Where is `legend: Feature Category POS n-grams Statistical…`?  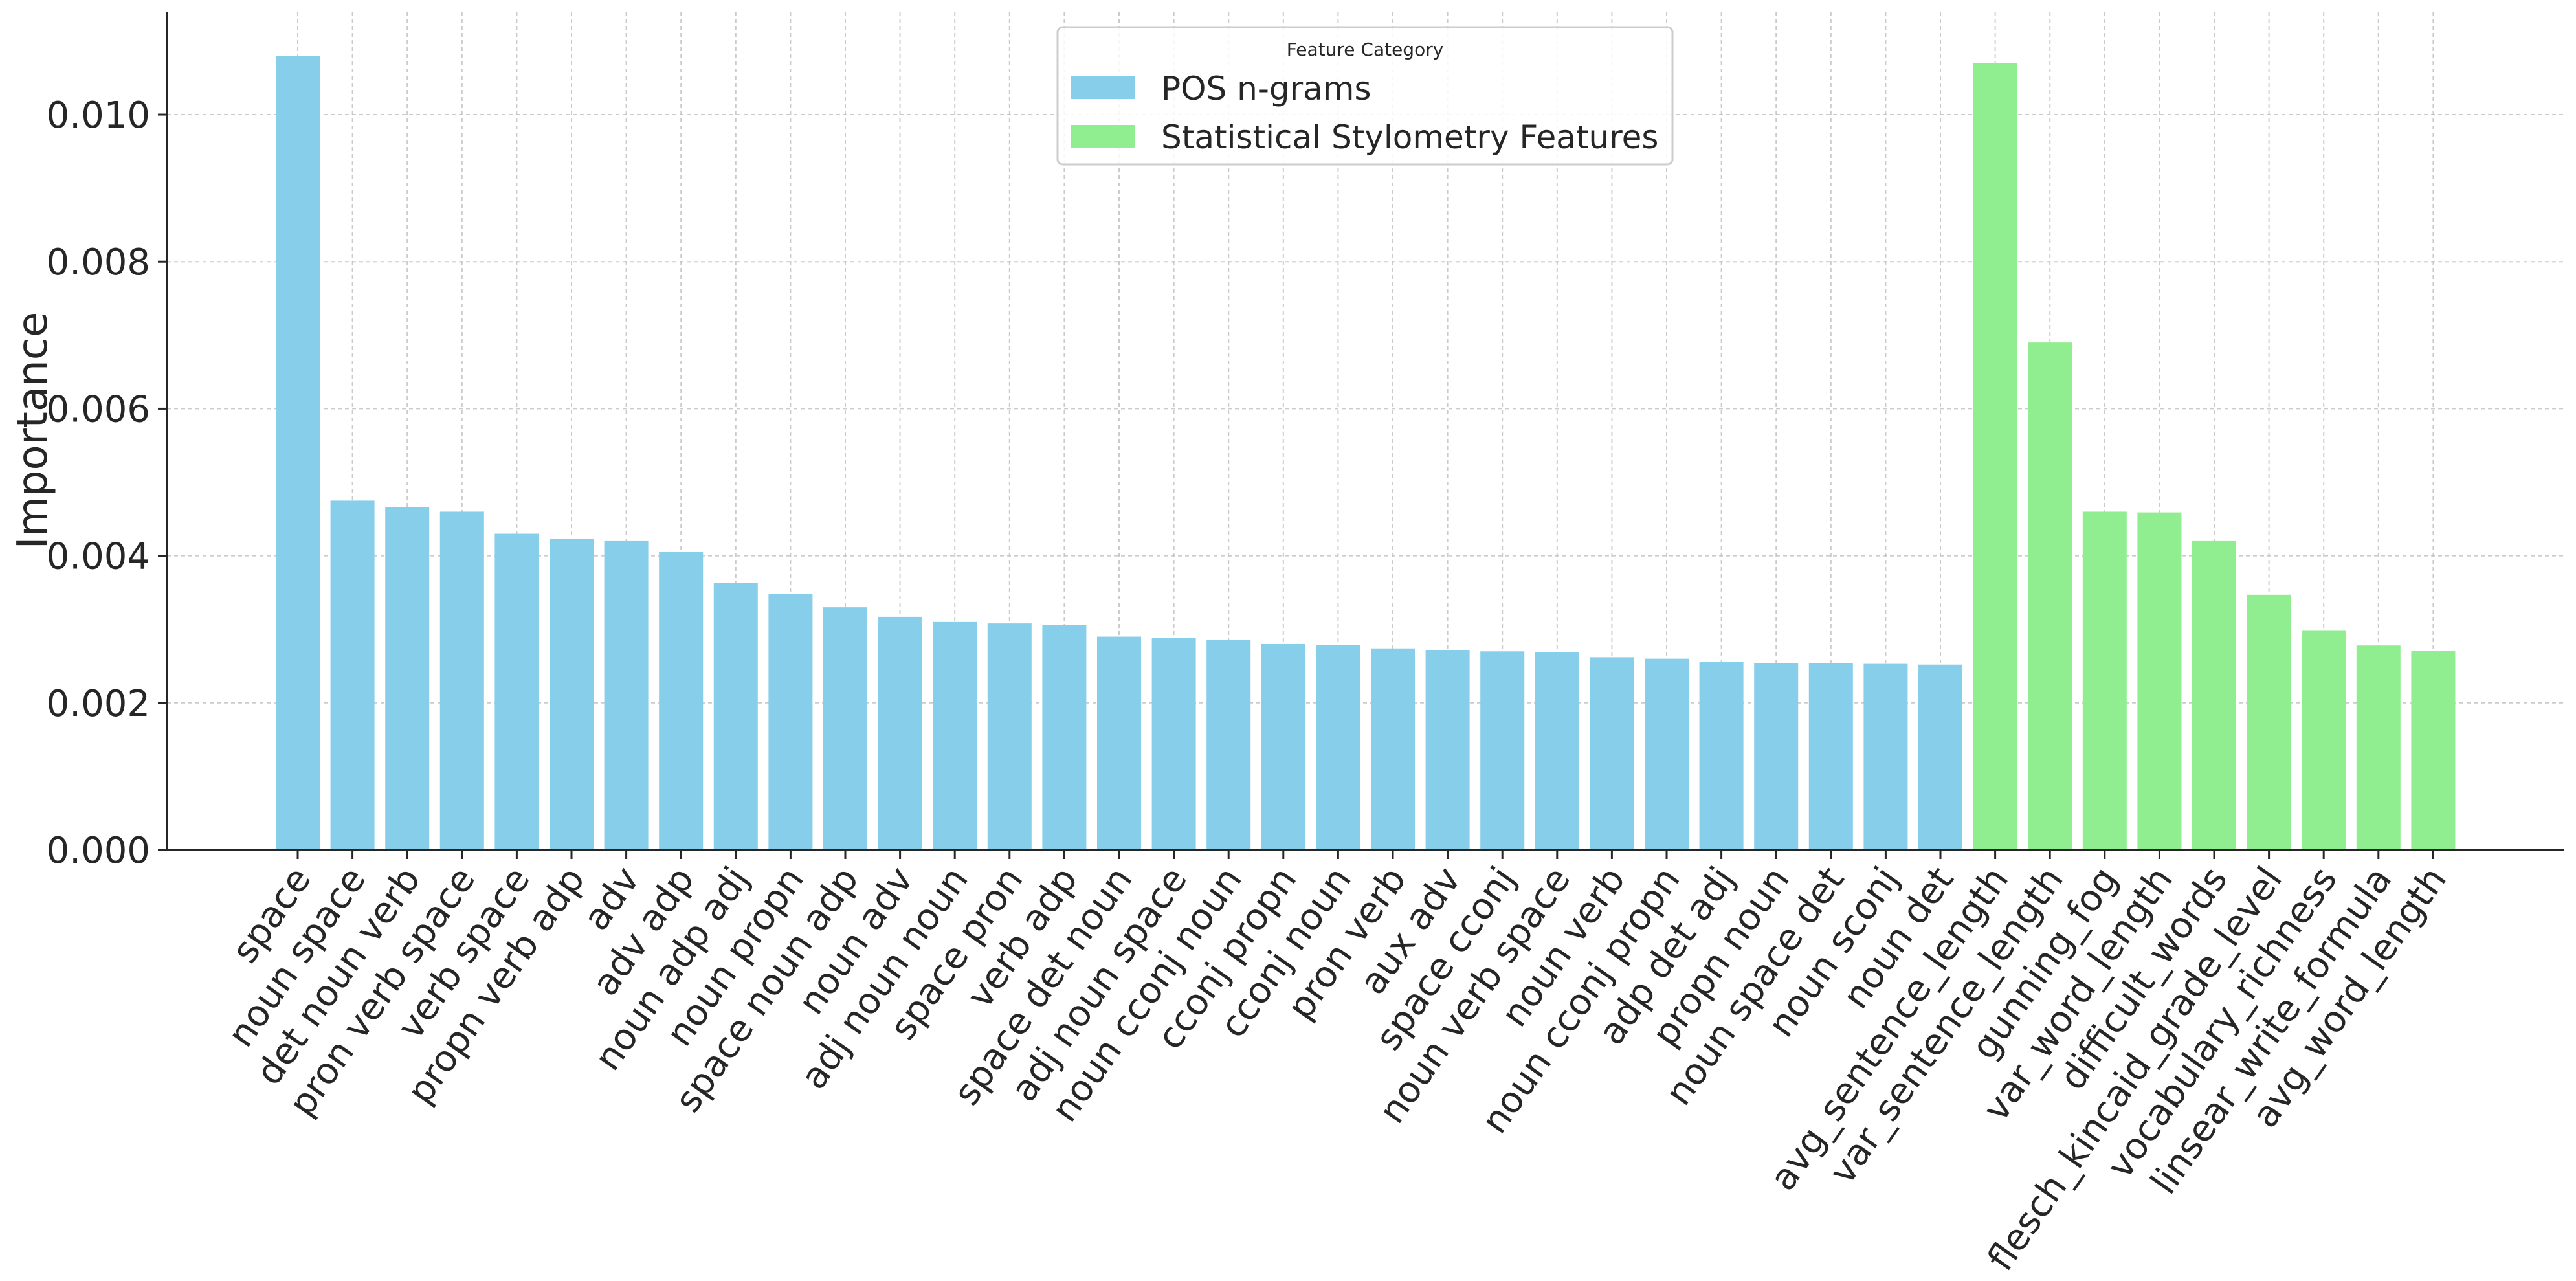
legend: Feature Category POS n-grams Statistical… is located at coordinates (1365, 96).